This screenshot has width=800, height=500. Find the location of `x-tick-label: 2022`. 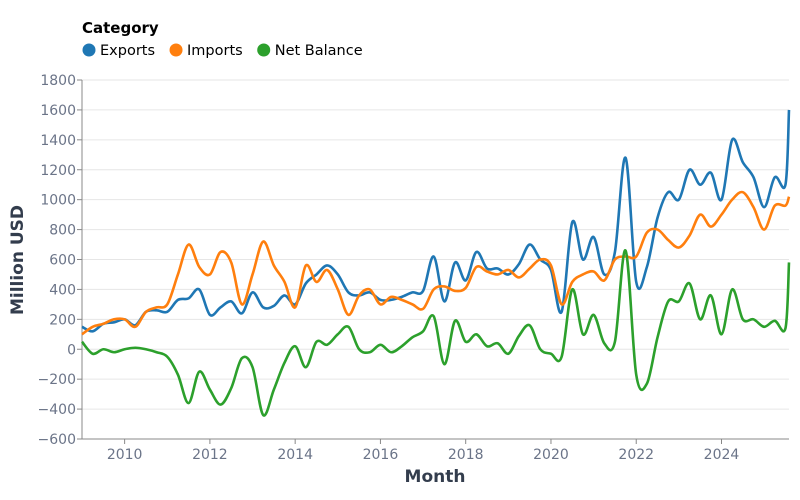

x-tick-label: 2022 is located at coordinates (636, 455).